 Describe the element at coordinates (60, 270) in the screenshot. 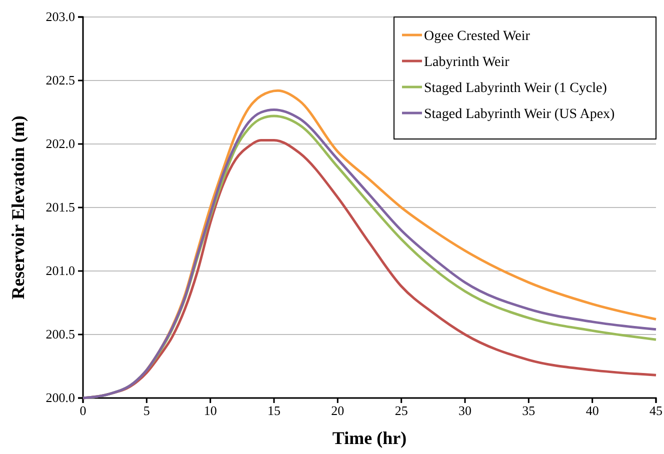

I see `y-tick-label: 201.0` at that location.